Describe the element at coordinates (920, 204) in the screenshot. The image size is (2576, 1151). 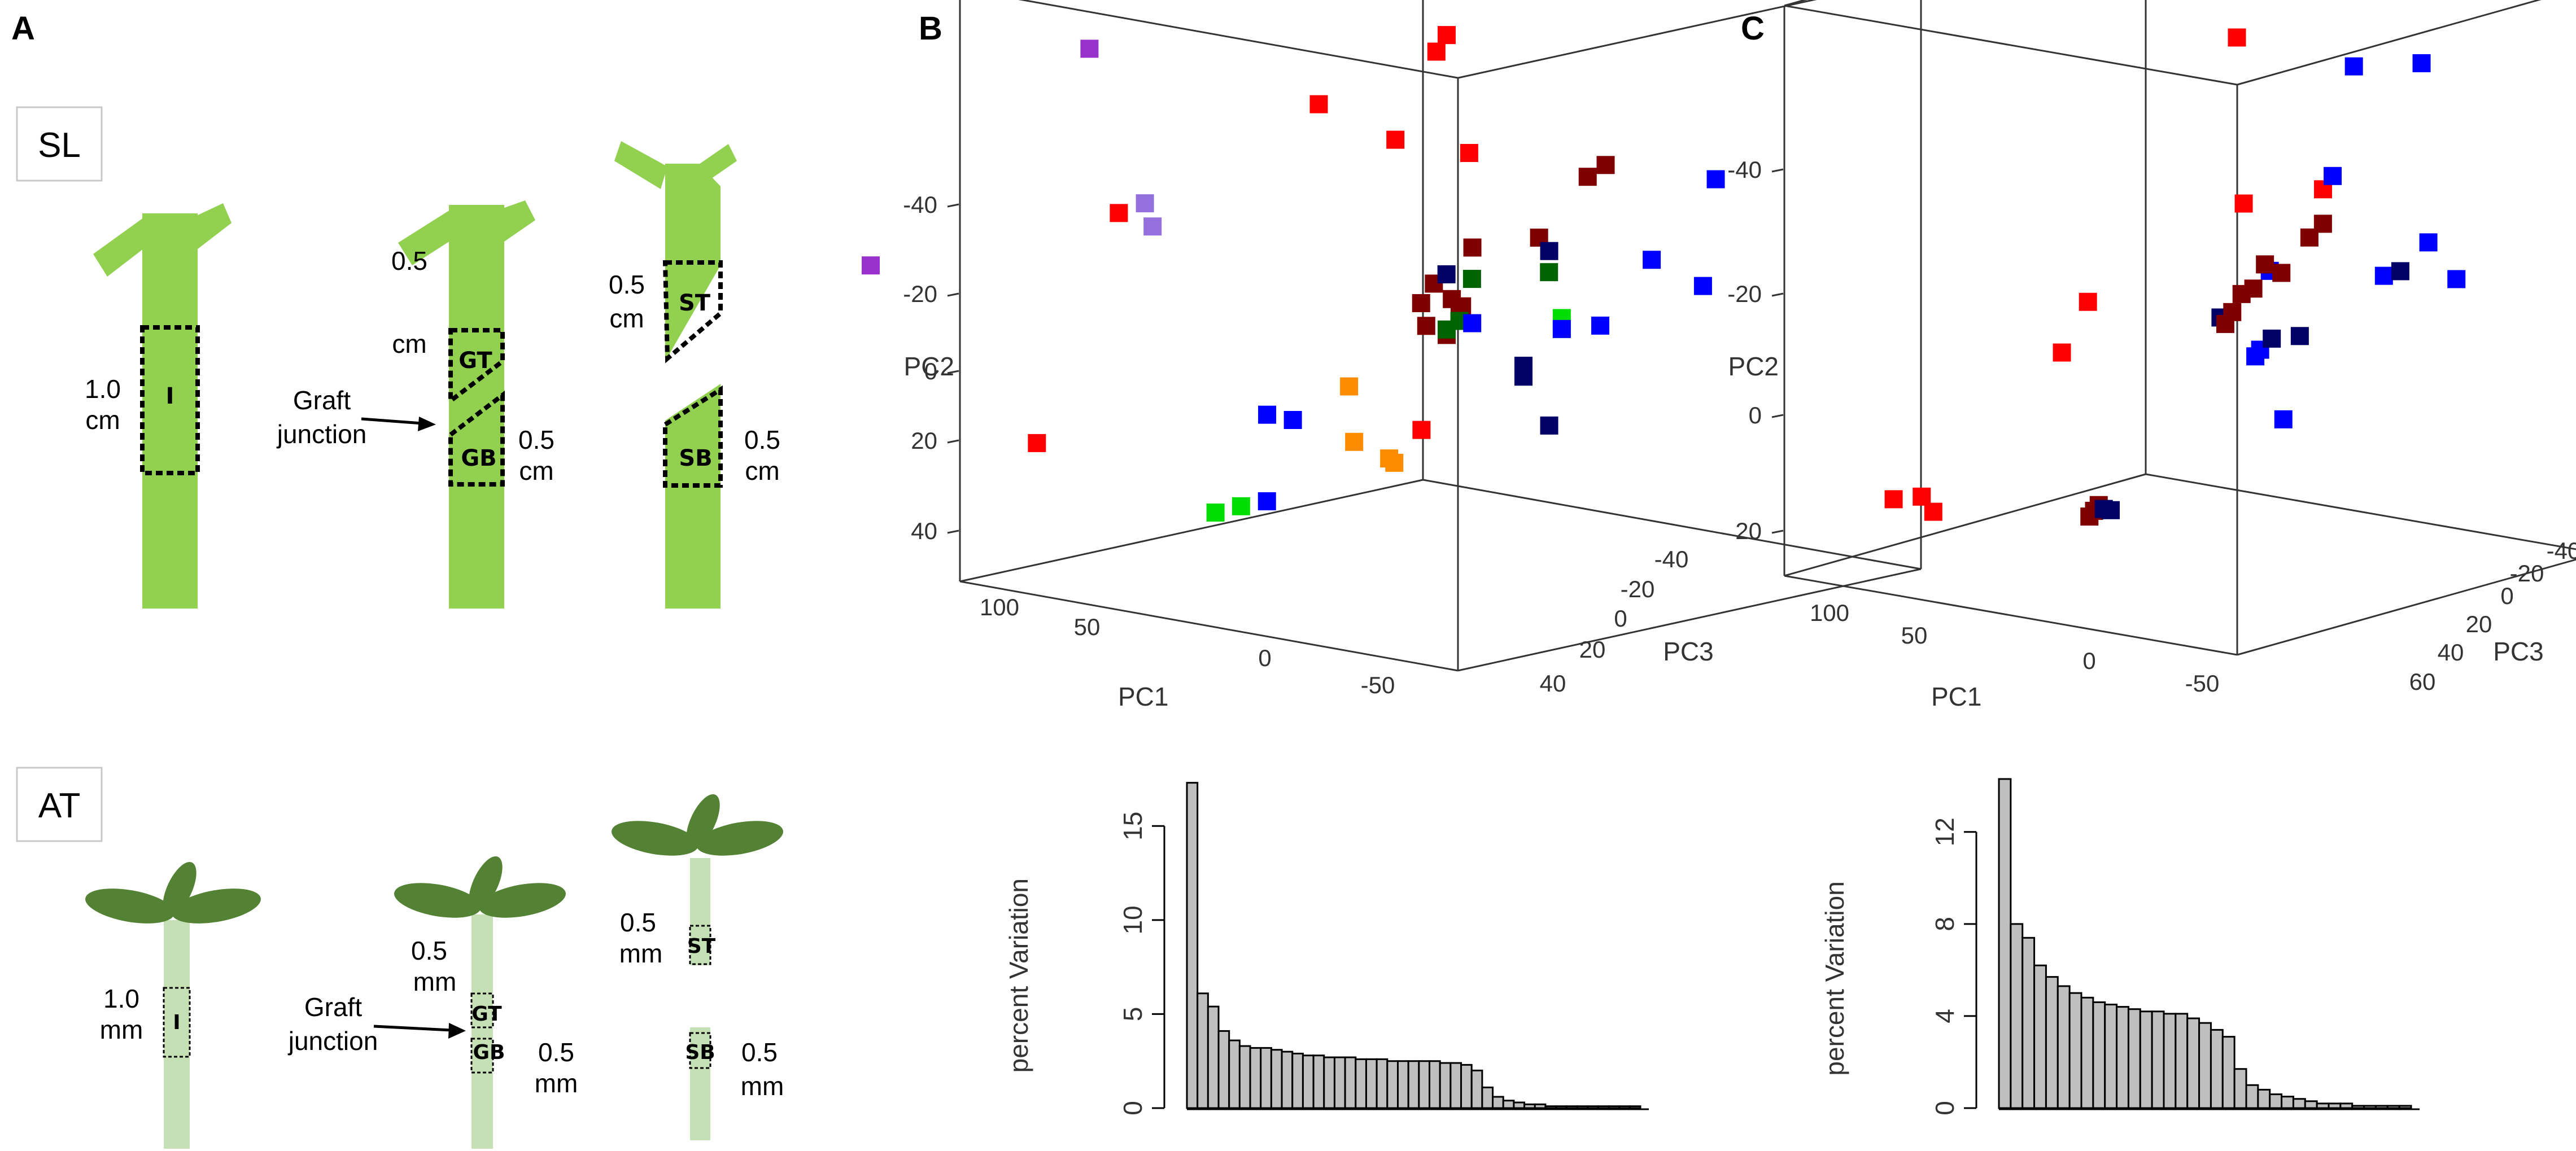
I see `pc2-tick-label-0: -40` at that location.